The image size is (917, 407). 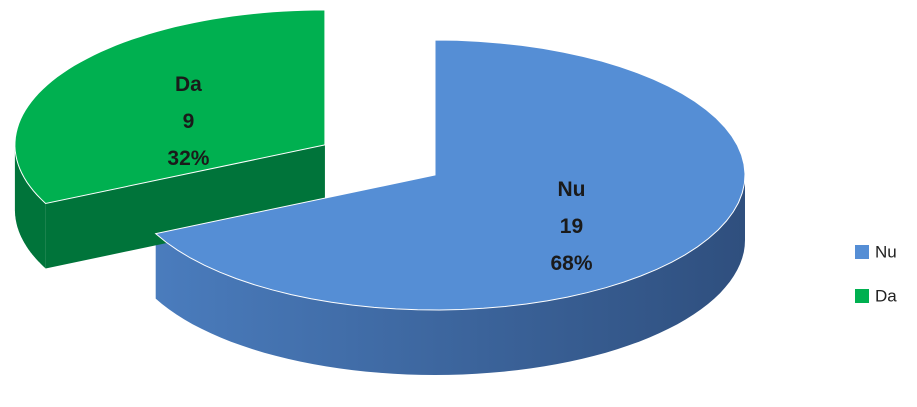 What do you see at coordinates (185, 206) in the screenshot?
I see `slice-cut-face` at bounding box center [185, 206].